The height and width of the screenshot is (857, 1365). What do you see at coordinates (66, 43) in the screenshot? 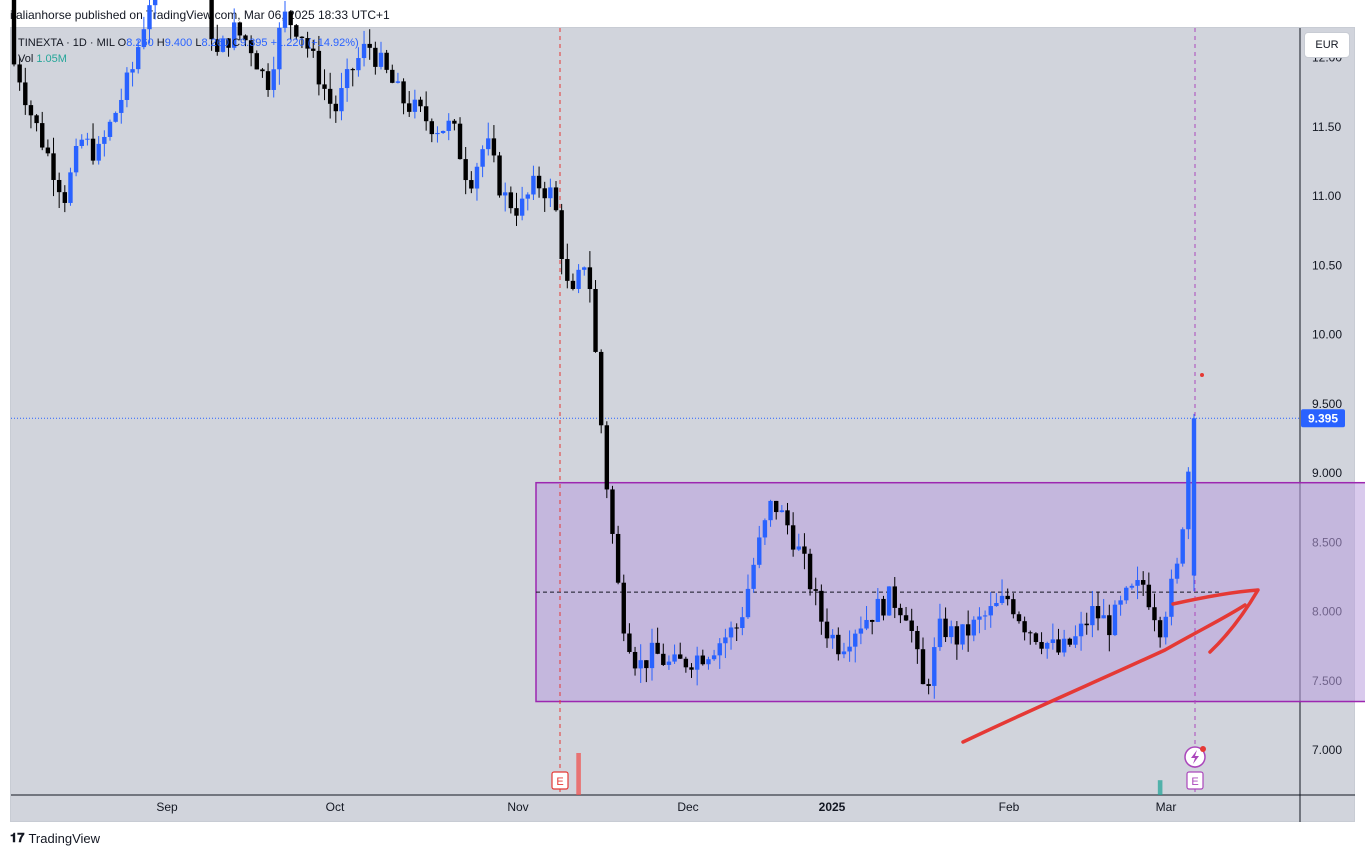
I see `legend-symbol: TINEXTA · 1D · MIL` at bounding box center [66, 43].